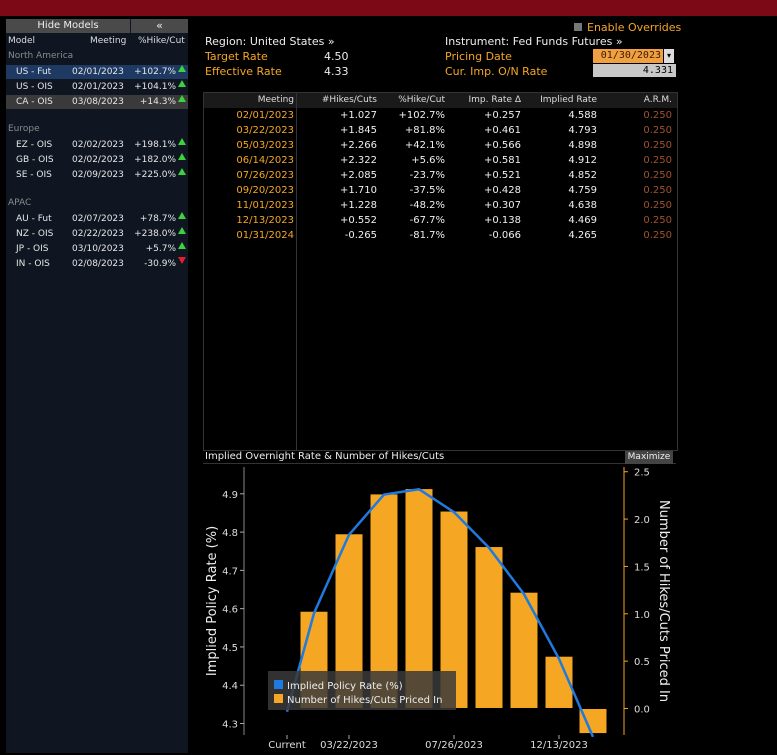  What do you see at coordinates (582, 160) in the screenshot?
I see `table-cell: 4.912` at bounding box center [582, 160].